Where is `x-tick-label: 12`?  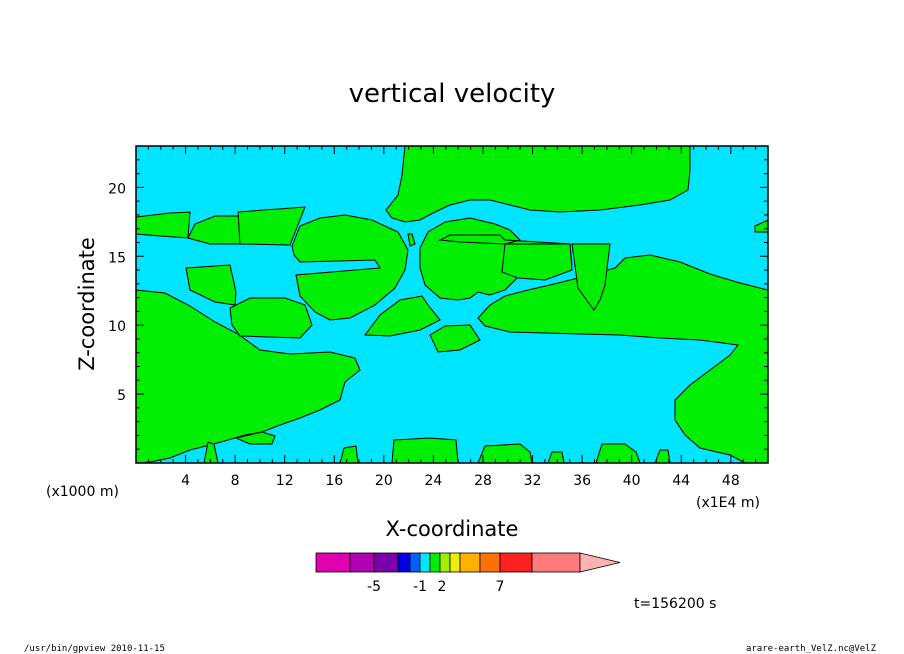 x-tick-label: 12 is located at coordinates (285, 481).